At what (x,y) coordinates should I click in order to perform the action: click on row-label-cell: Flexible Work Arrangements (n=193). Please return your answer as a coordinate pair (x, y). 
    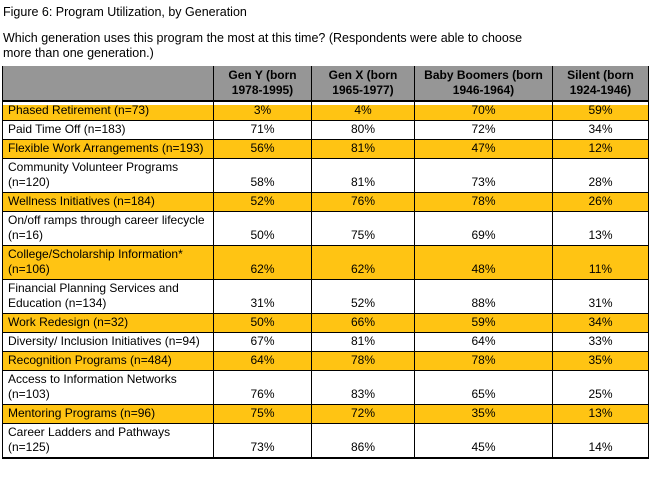
    Looking at the image, I should click on (108, 149).